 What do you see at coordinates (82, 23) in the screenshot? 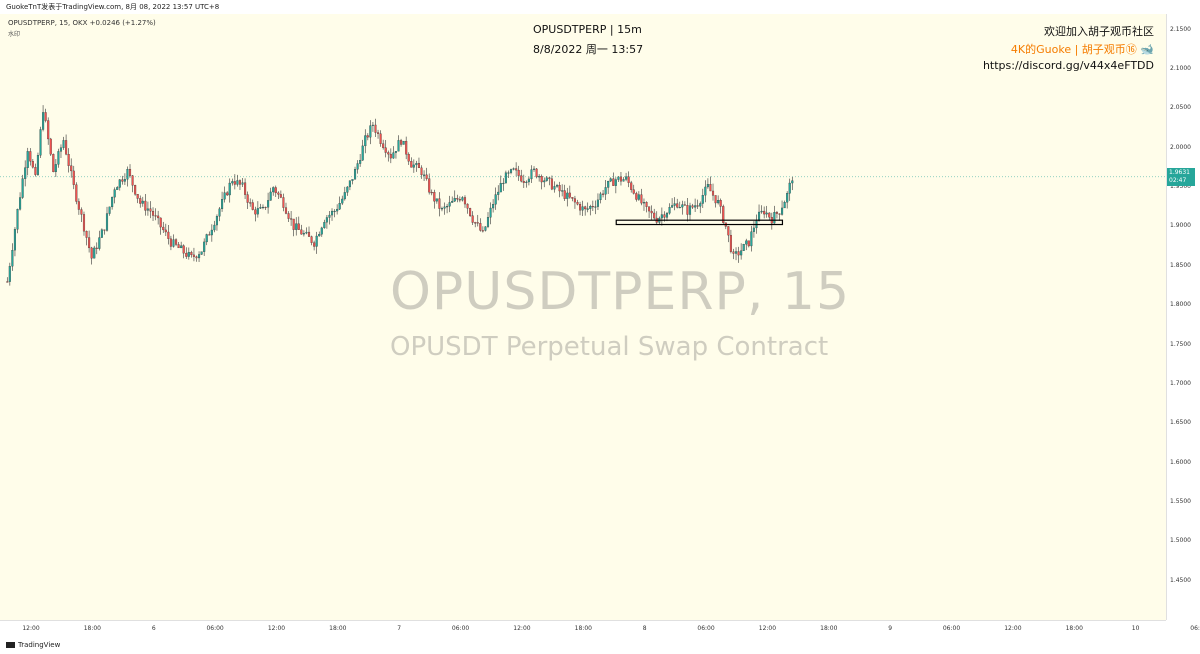
I see `symbol-legend: OPUSDTPERP, 15, OKX +0.0246 (+1.27%)` at bounding box center [82, 23].